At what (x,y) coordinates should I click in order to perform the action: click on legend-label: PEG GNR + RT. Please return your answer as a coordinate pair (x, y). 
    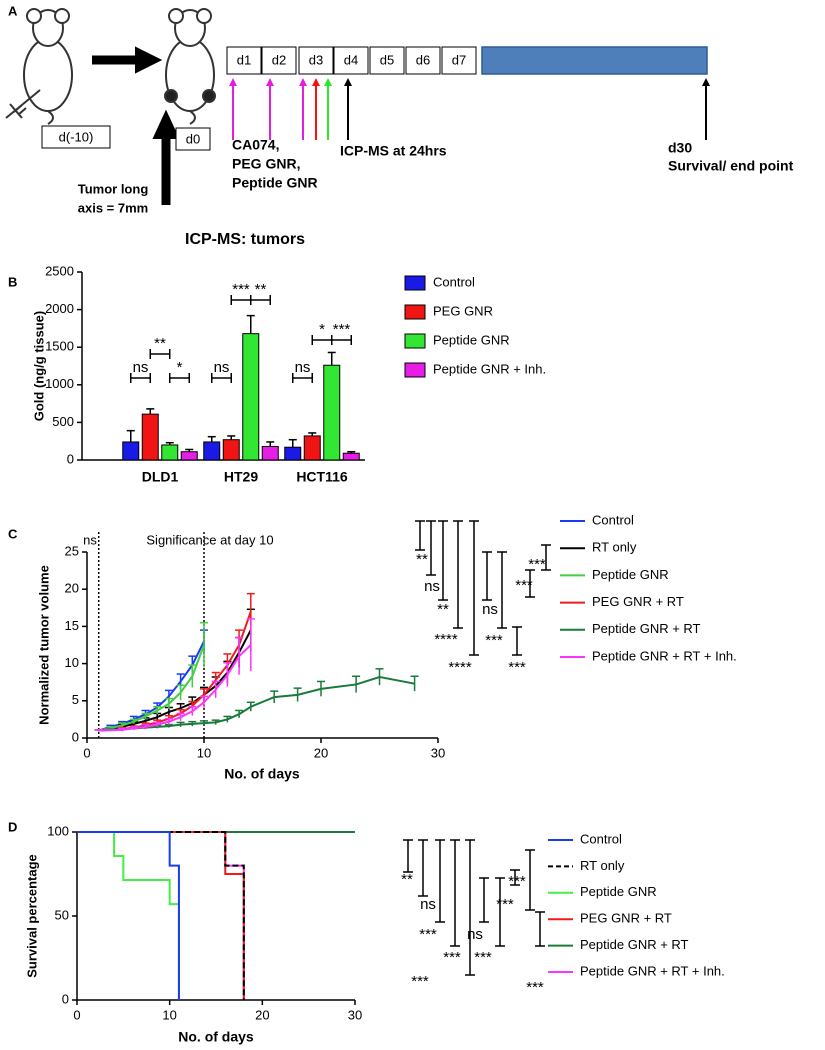
    Looking at the image, I should click on (626, 918).